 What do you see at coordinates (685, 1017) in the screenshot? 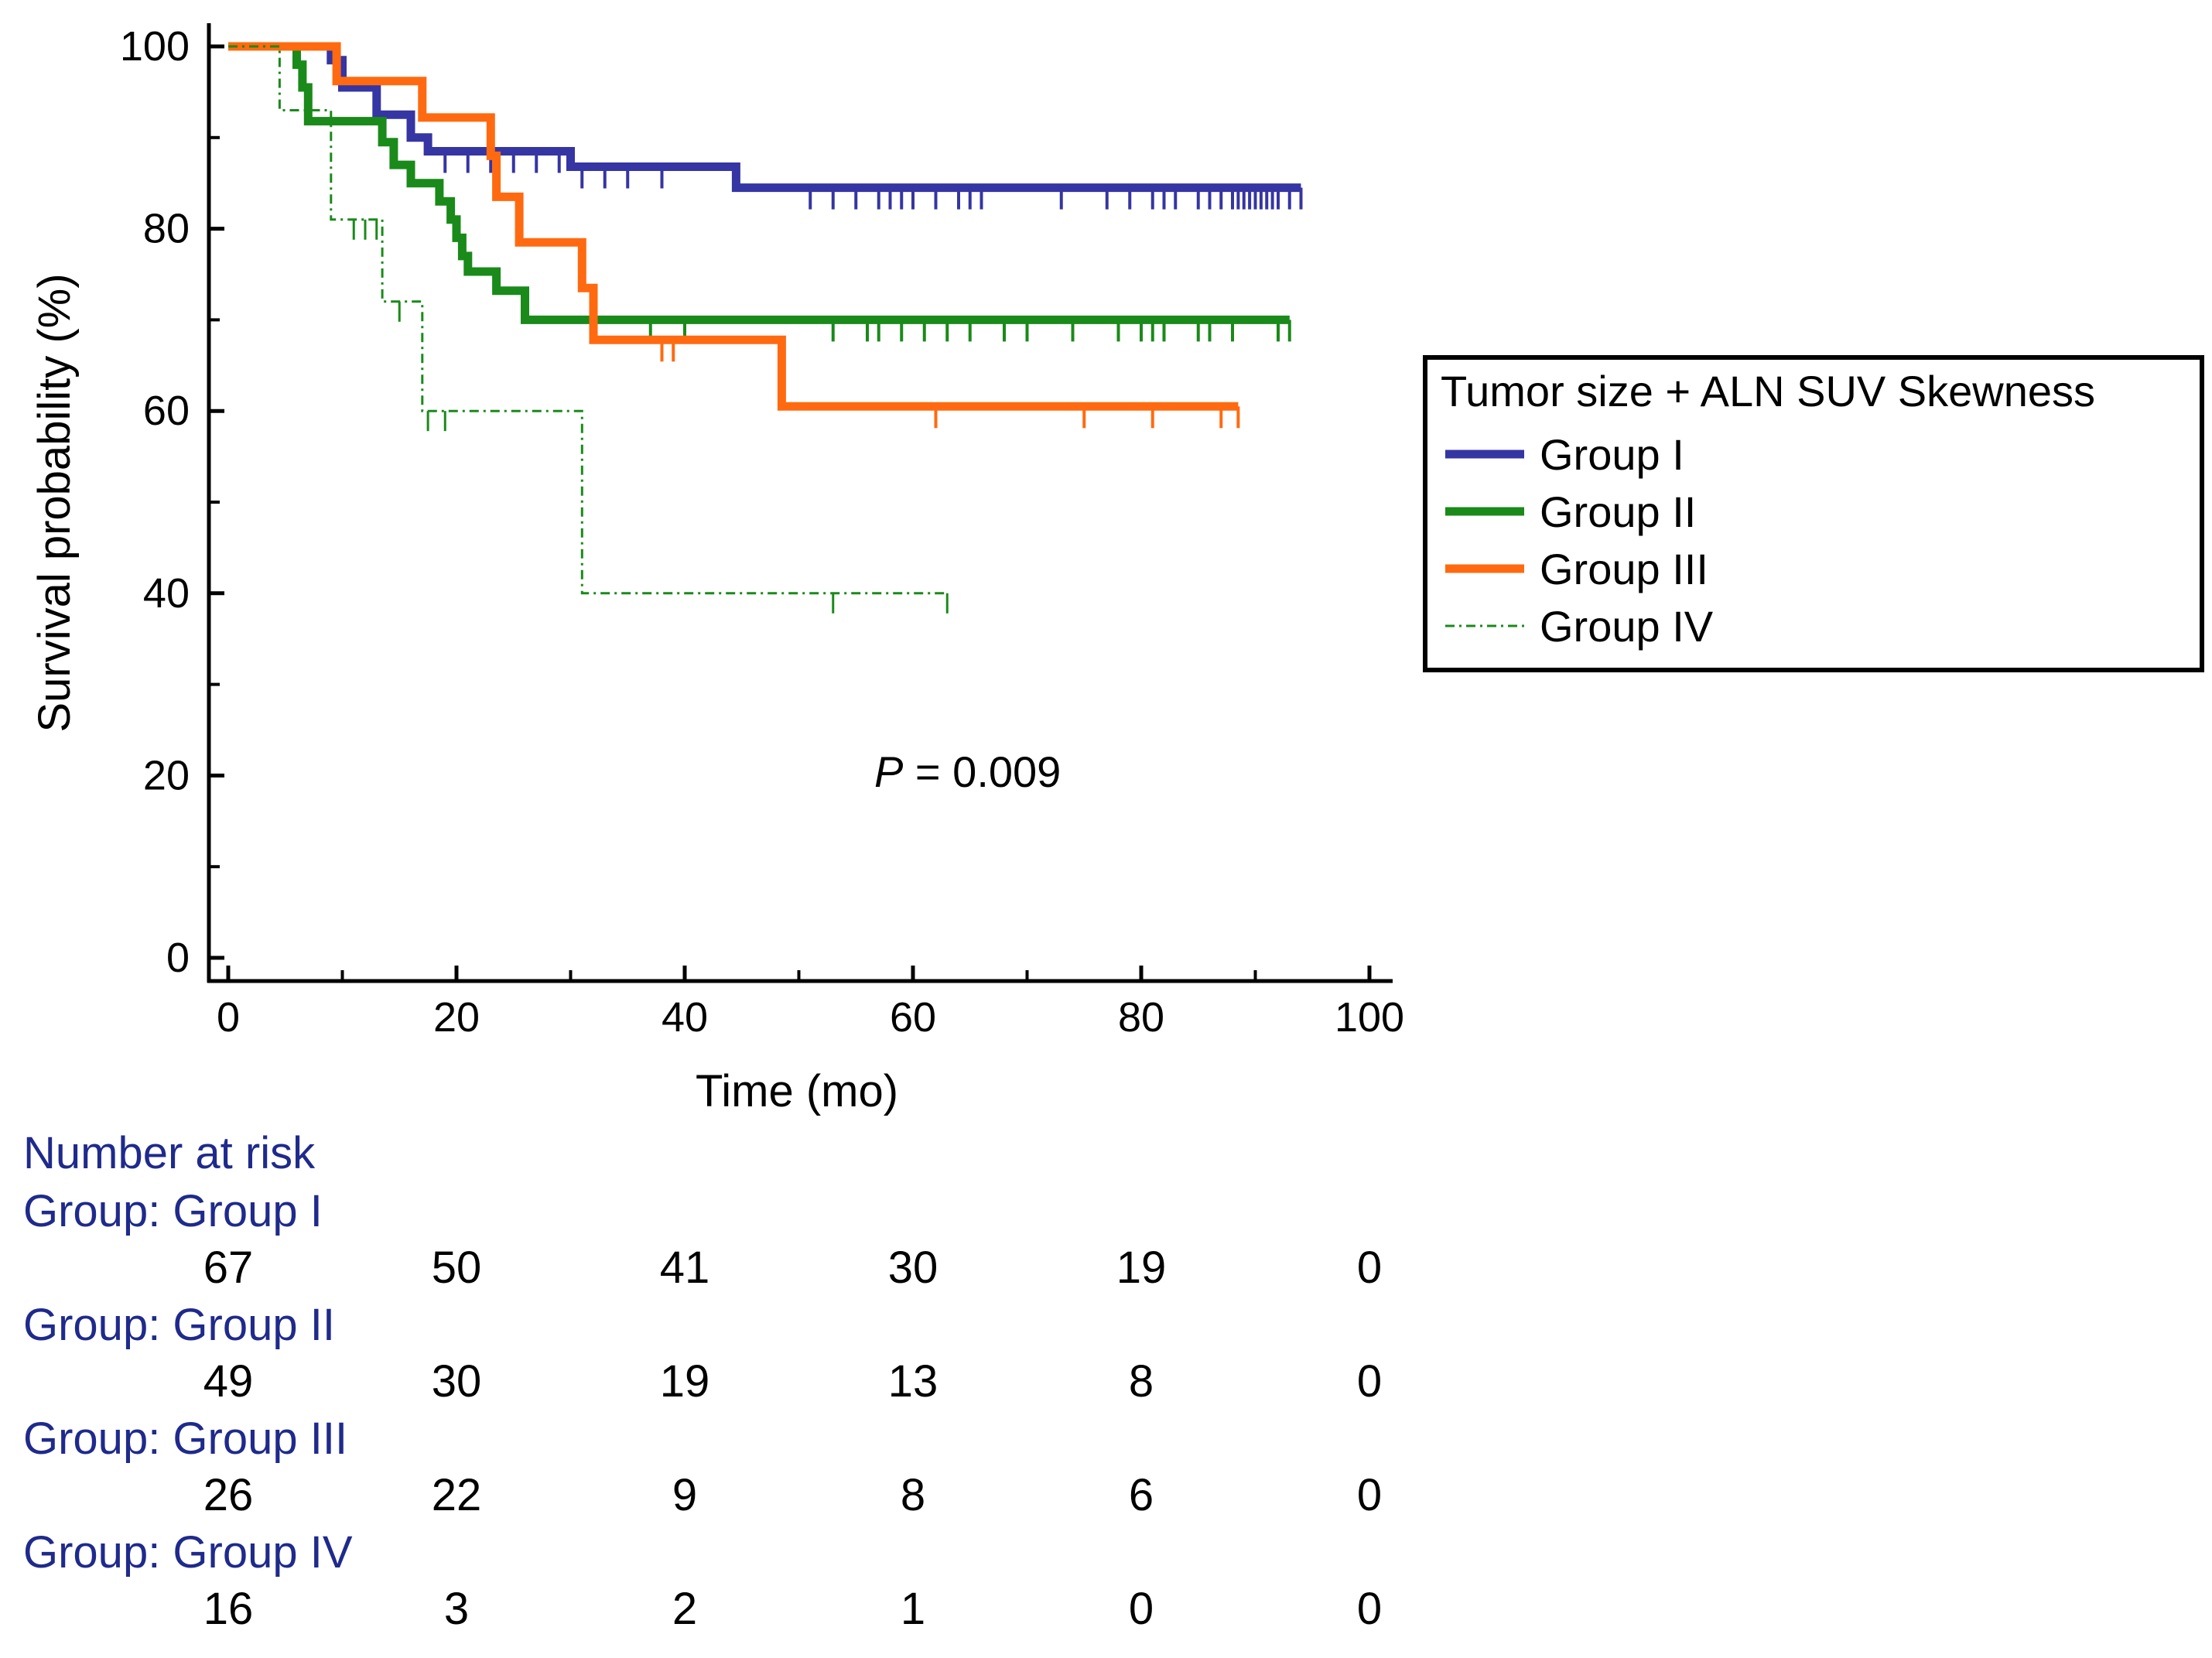
I see `x-tick-label: 40` at bounding box center [685, 1017].